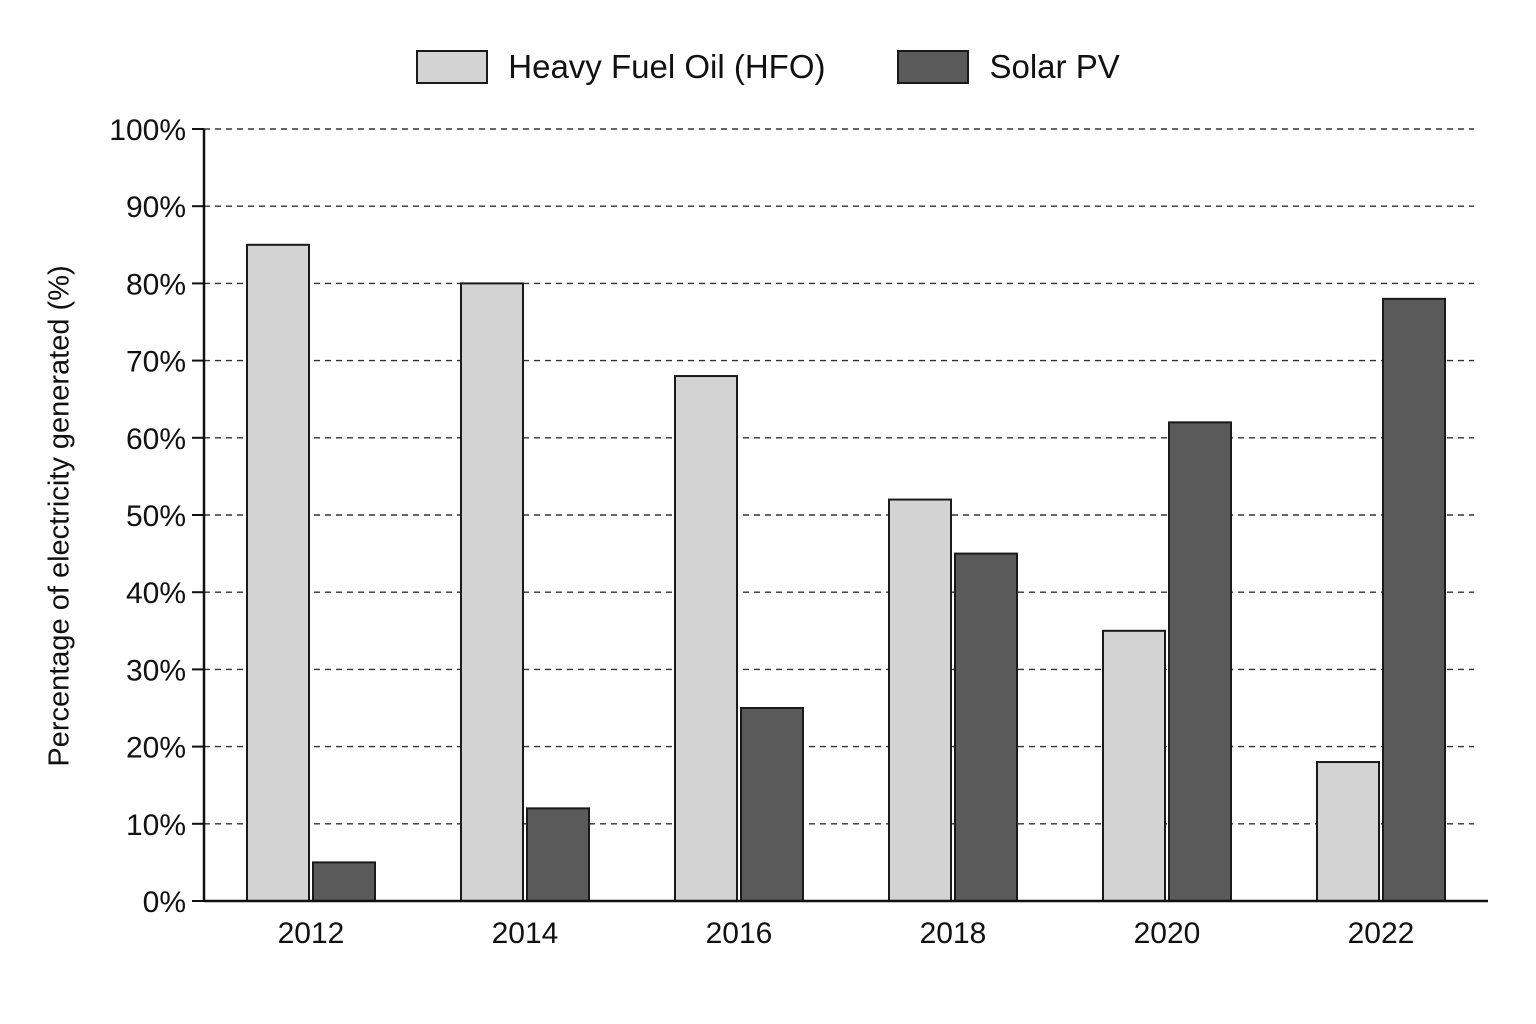 The height and width of the screenshot is (1024, 1536). Describe the element at coordinates (933, 67) in the screenshot. I see `legend-swatch-solar` at that location.